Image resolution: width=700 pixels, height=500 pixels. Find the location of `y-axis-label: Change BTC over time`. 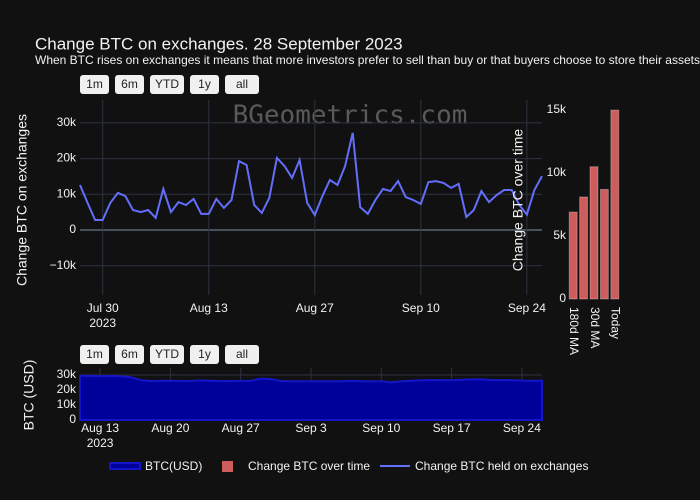

y-axis-label: Change BTC over time is located at coordinates (518, 200).